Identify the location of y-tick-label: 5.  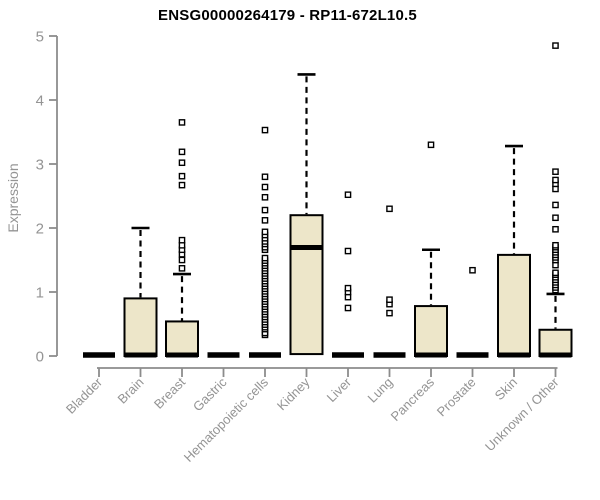
(40, 36).